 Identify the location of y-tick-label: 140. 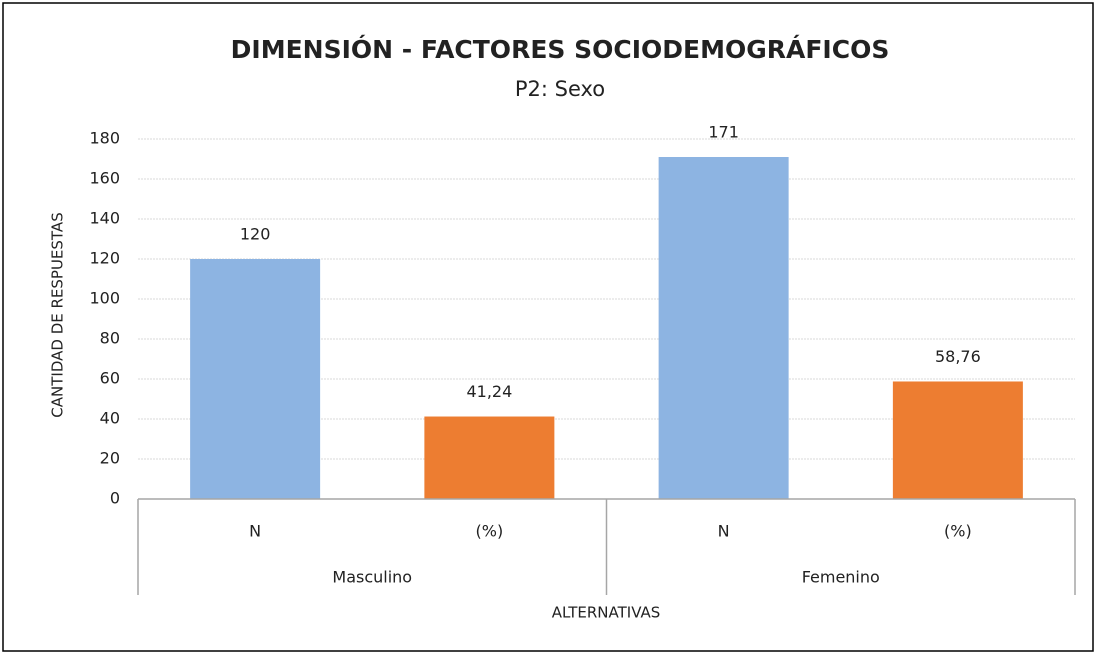
(104, 218).